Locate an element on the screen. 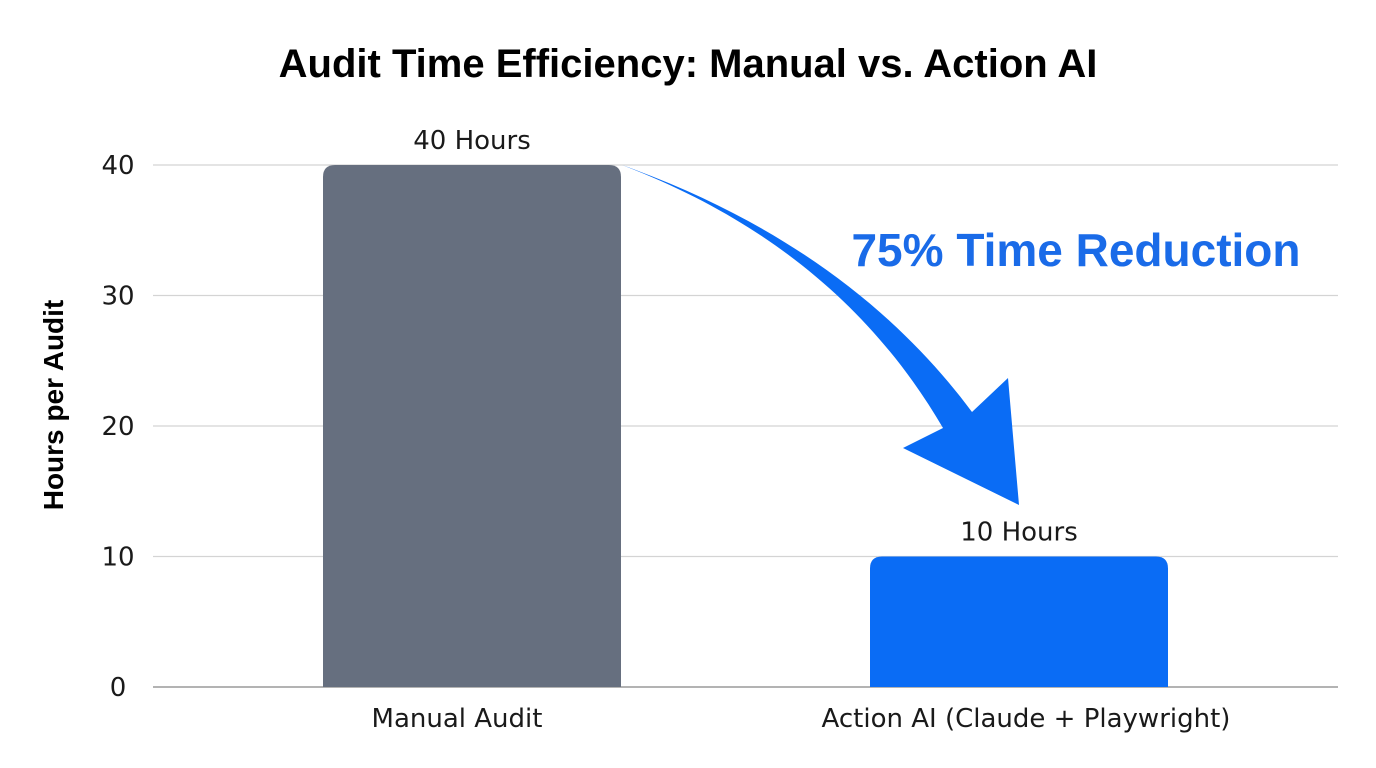  y-tick-label: 40 is located at coordinates (117, 166).